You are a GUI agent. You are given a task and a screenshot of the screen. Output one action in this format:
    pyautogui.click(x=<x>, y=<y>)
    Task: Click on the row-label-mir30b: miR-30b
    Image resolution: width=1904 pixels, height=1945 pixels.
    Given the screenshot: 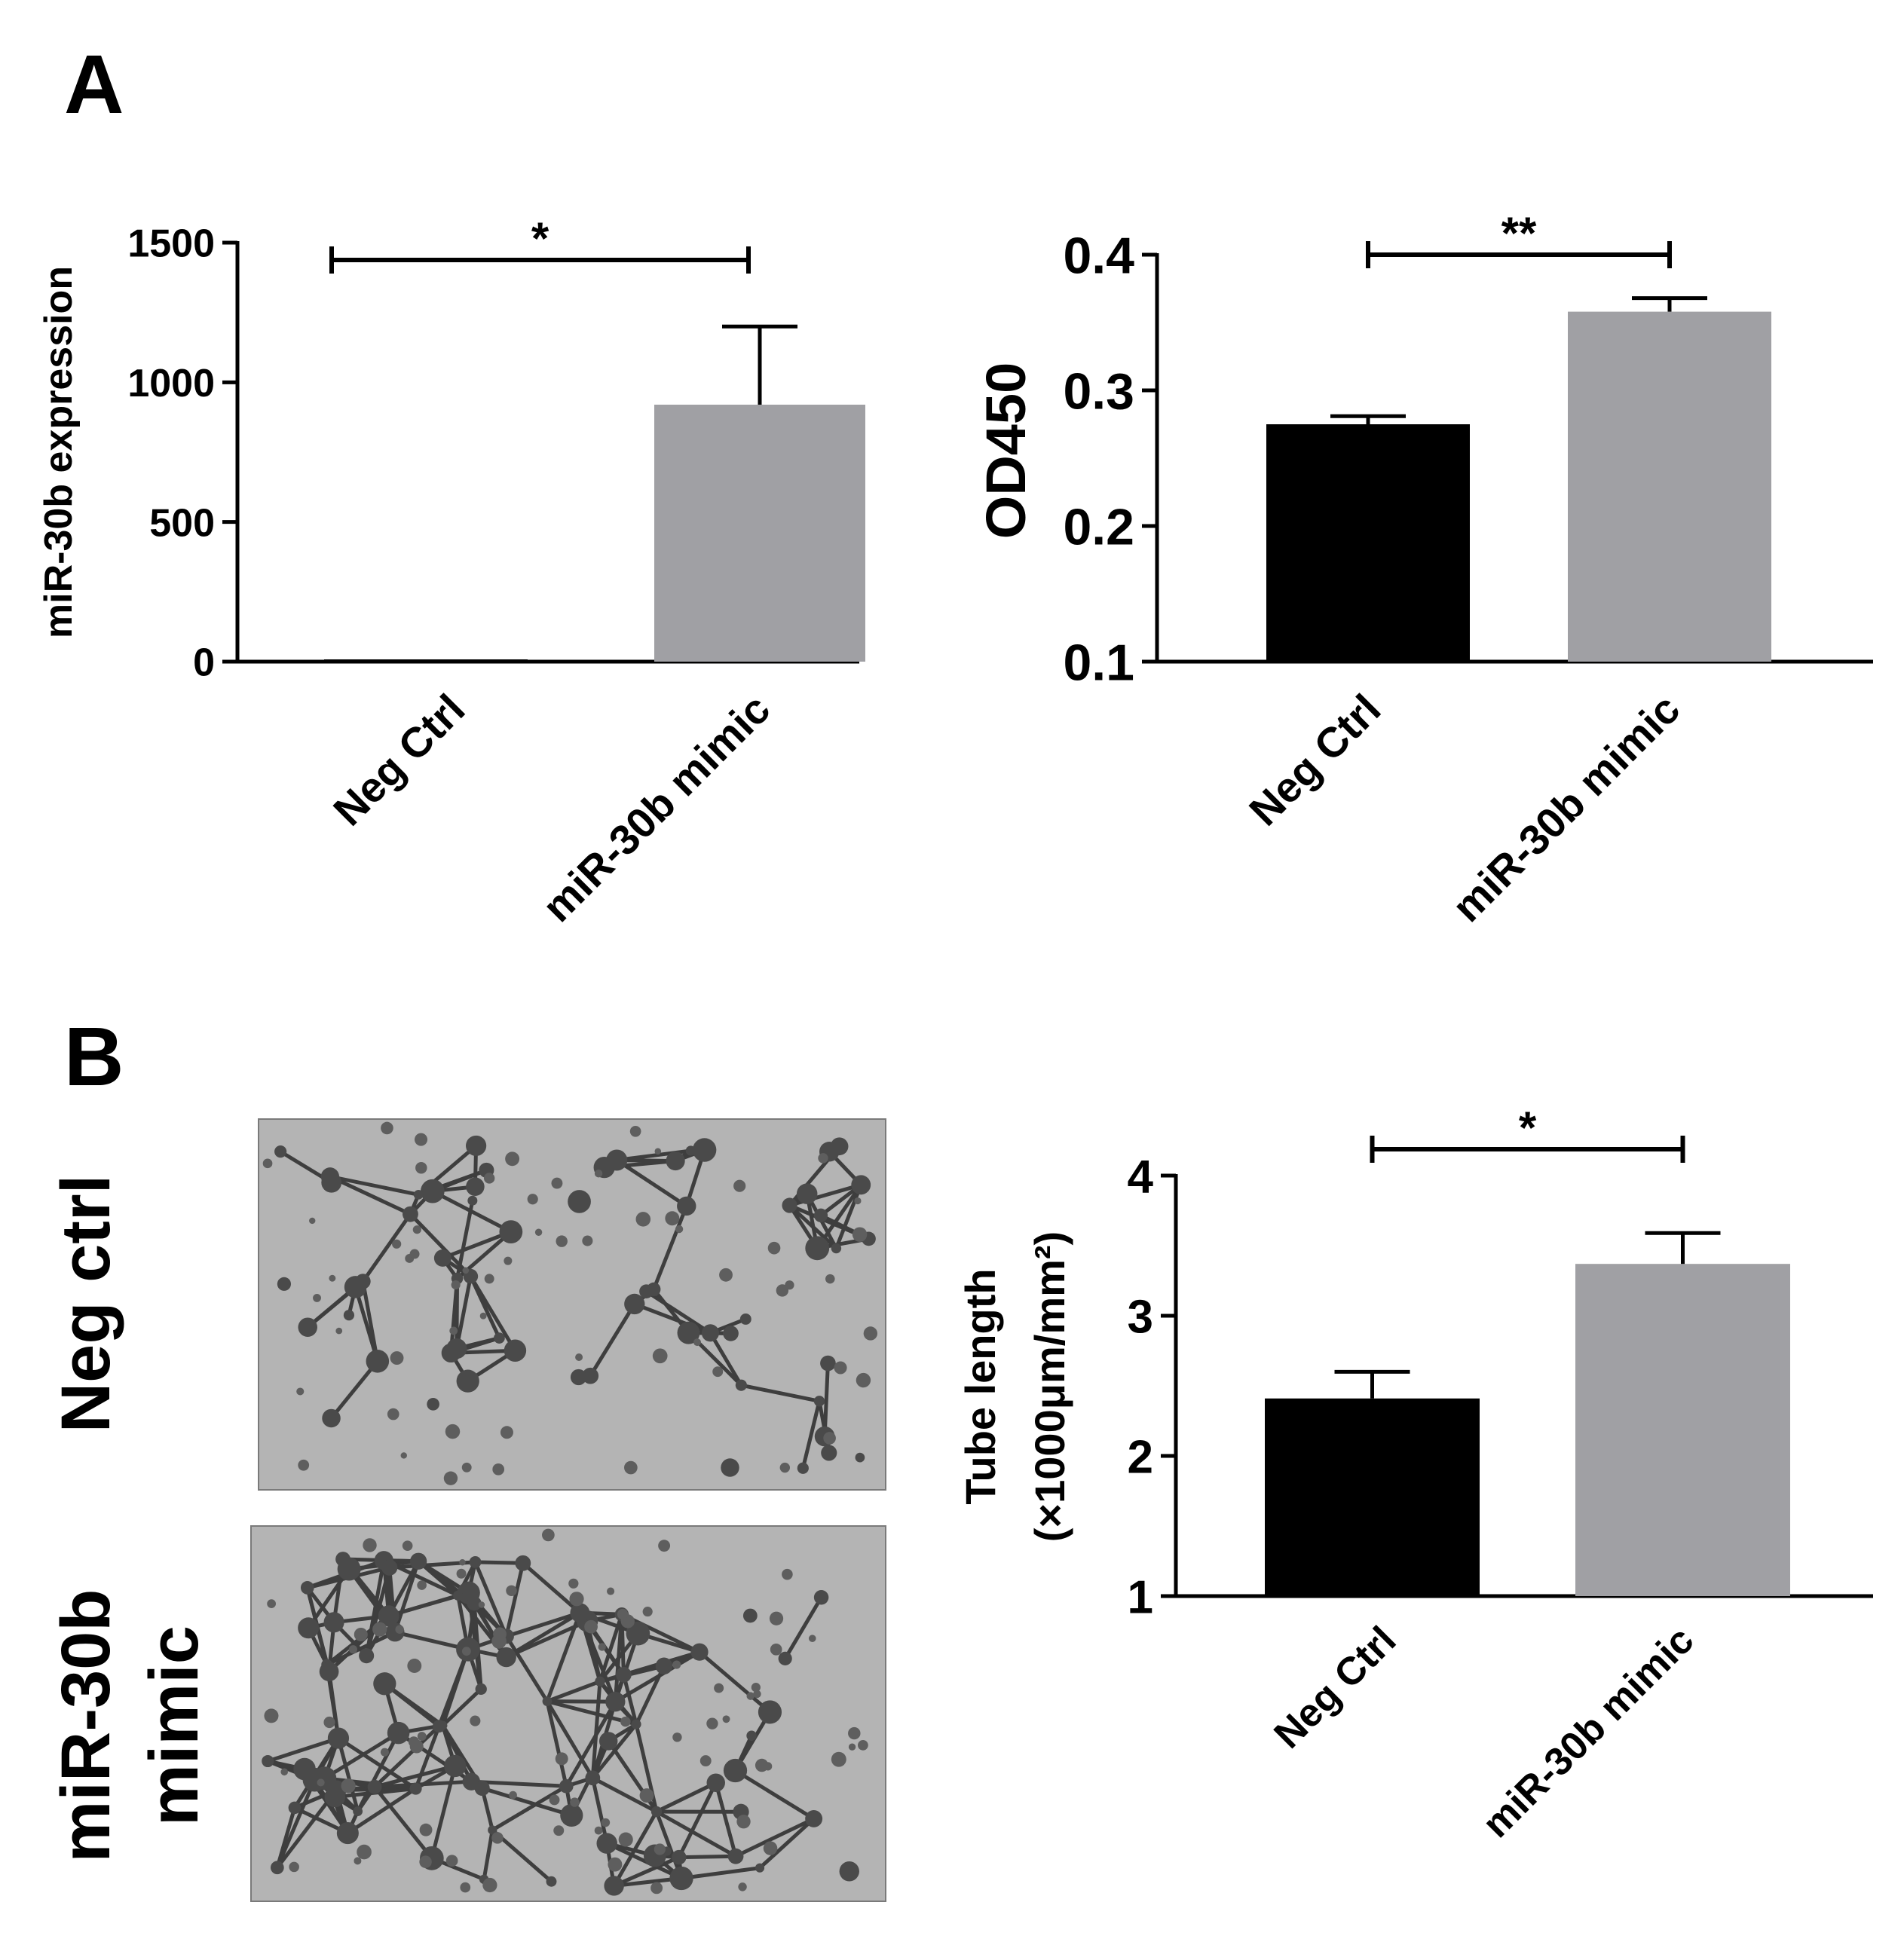 What is the action you would take?
    pyautogui.click(x=85, y=1726)
    